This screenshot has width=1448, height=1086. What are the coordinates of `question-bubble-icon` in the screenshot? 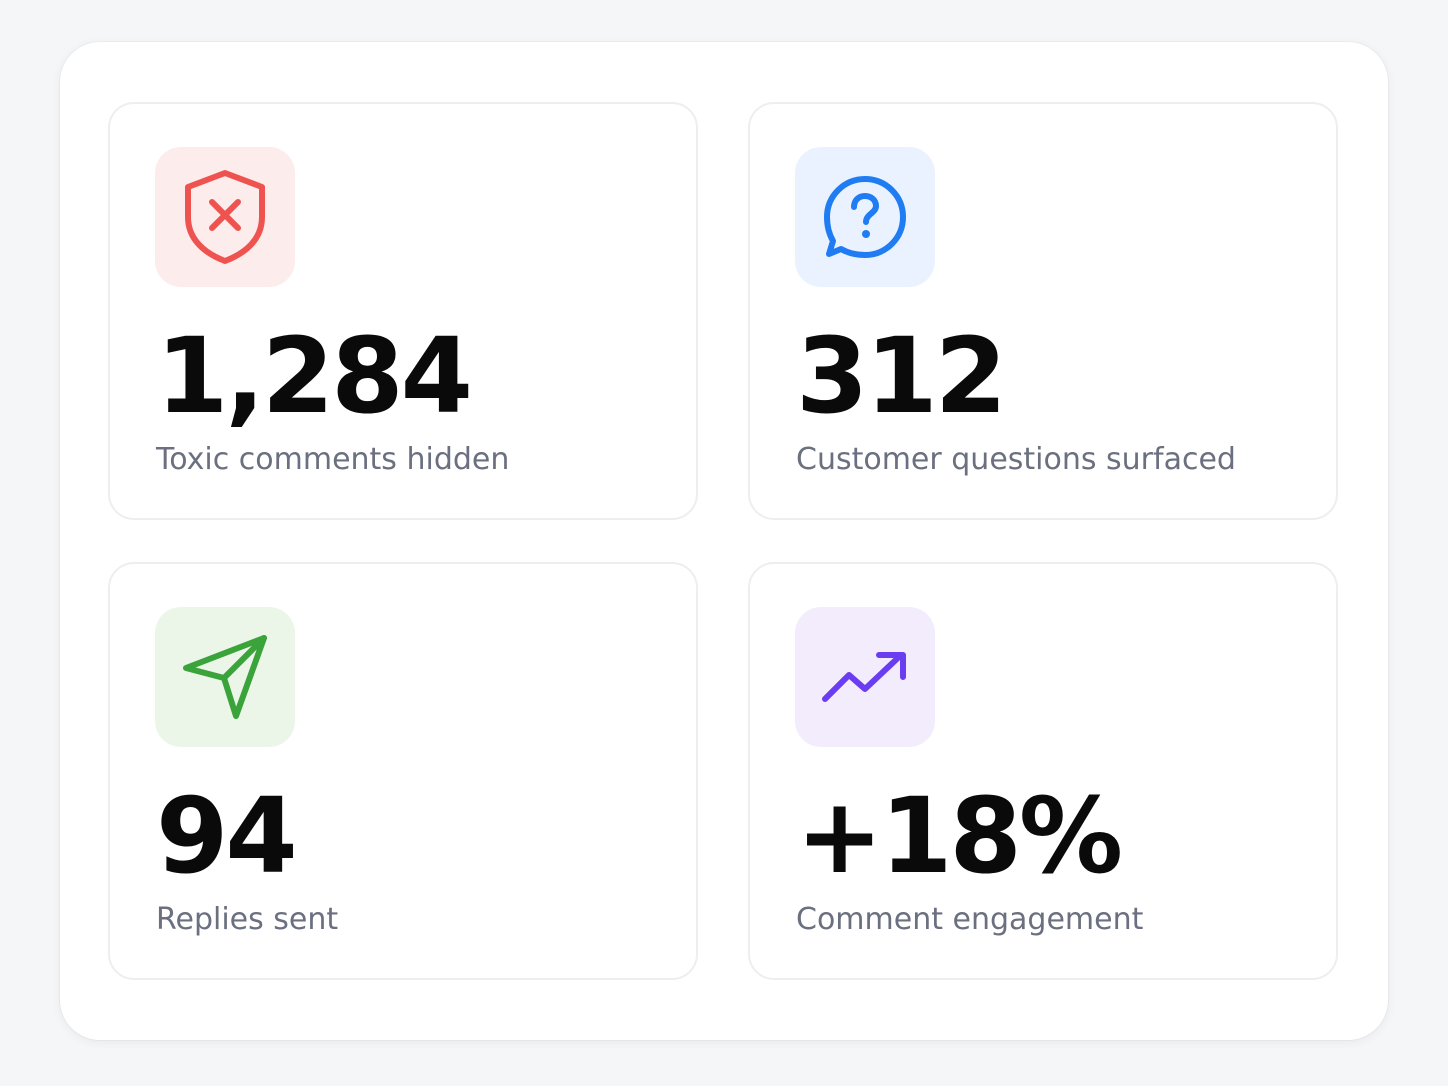 It's located at (865, 217).